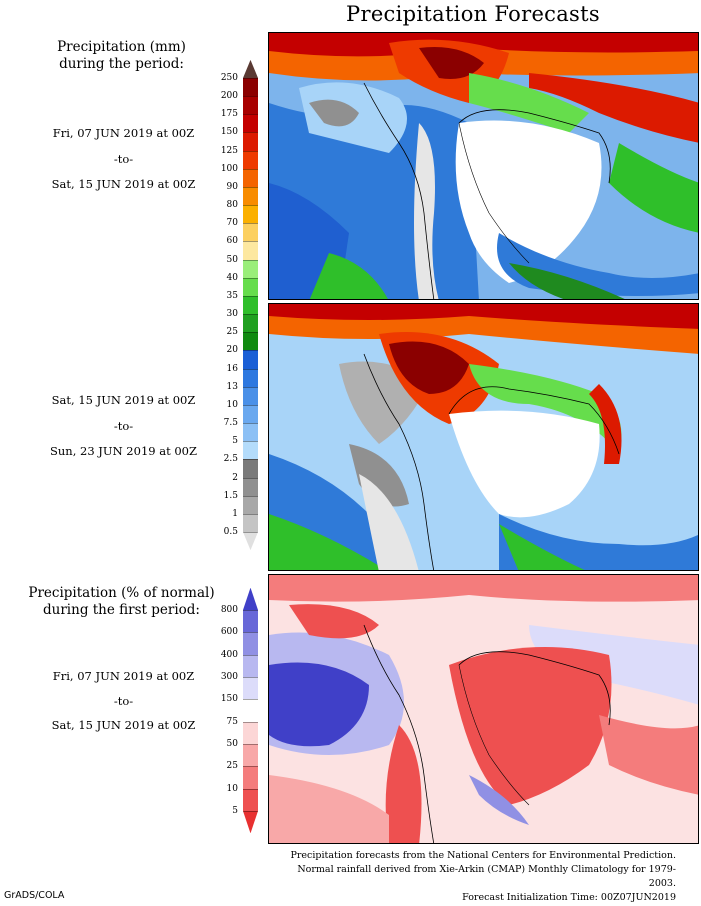 The image size is (701, 906). What do you see at coordinates (229, 168) in the screenshot?
I see `mm-scale-tick-label: 100` at bounding box center [229, 168].